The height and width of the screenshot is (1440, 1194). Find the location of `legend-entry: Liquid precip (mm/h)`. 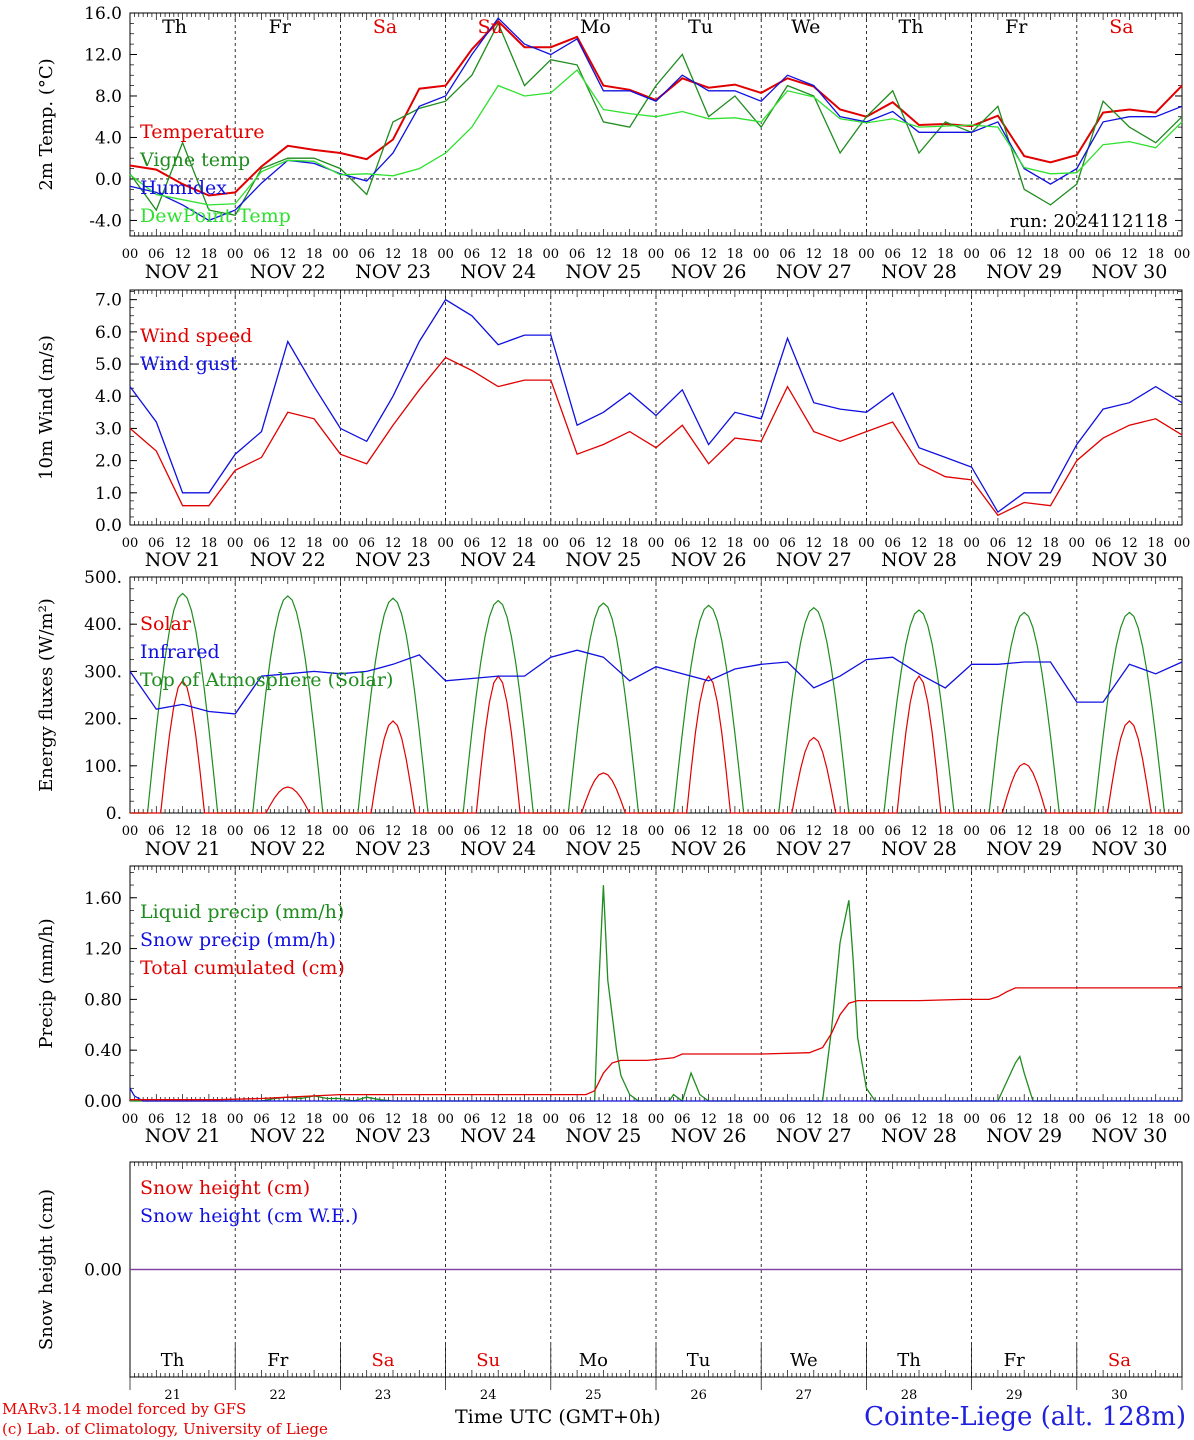

legend-entry: Liquid precip (mm/h) is located at coordinates (242, 912).